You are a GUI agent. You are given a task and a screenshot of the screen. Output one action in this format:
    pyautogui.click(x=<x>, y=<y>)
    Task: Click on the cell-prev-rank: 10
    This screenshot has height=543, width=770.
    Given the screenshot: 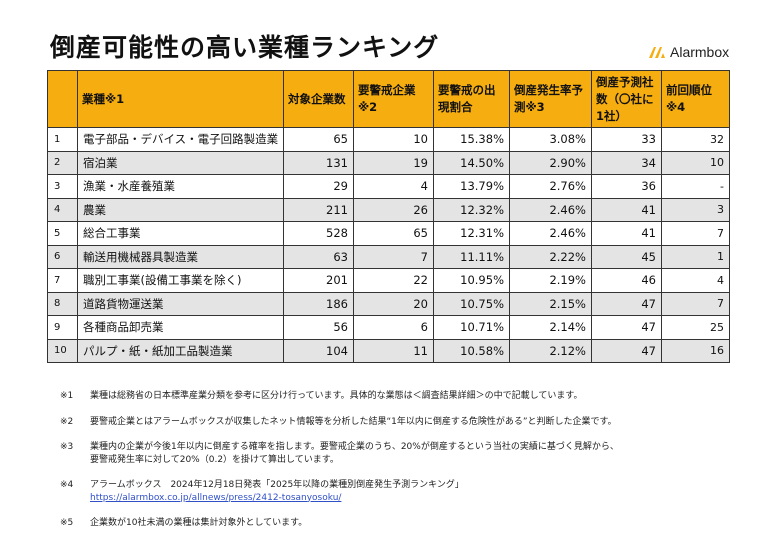 What is the action you would take?
    pyautogui.click(x=695, y=162)
    